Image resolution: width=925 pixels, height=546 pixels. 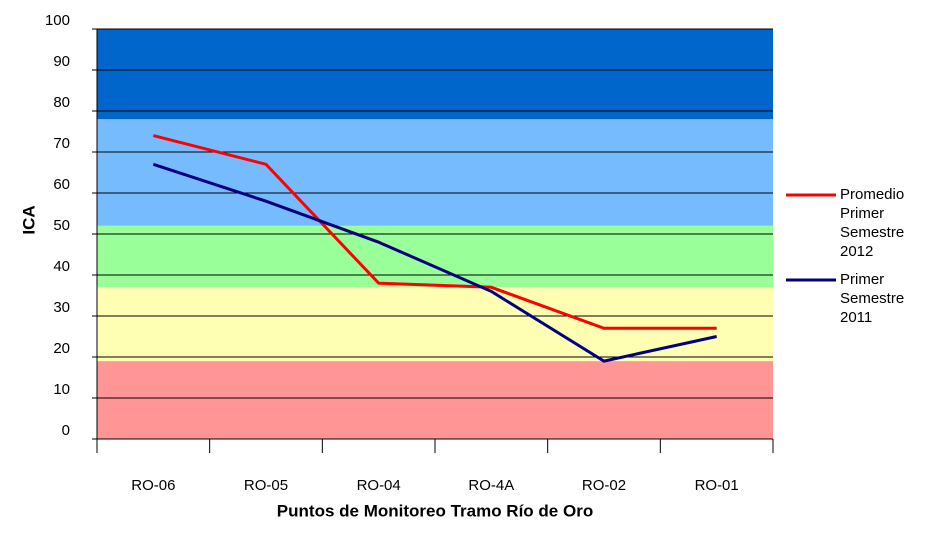 What do you see at coordinates (61, 184) in the screenshot?
I see `y-tick-label: 60` at bounding box center [61, 184].